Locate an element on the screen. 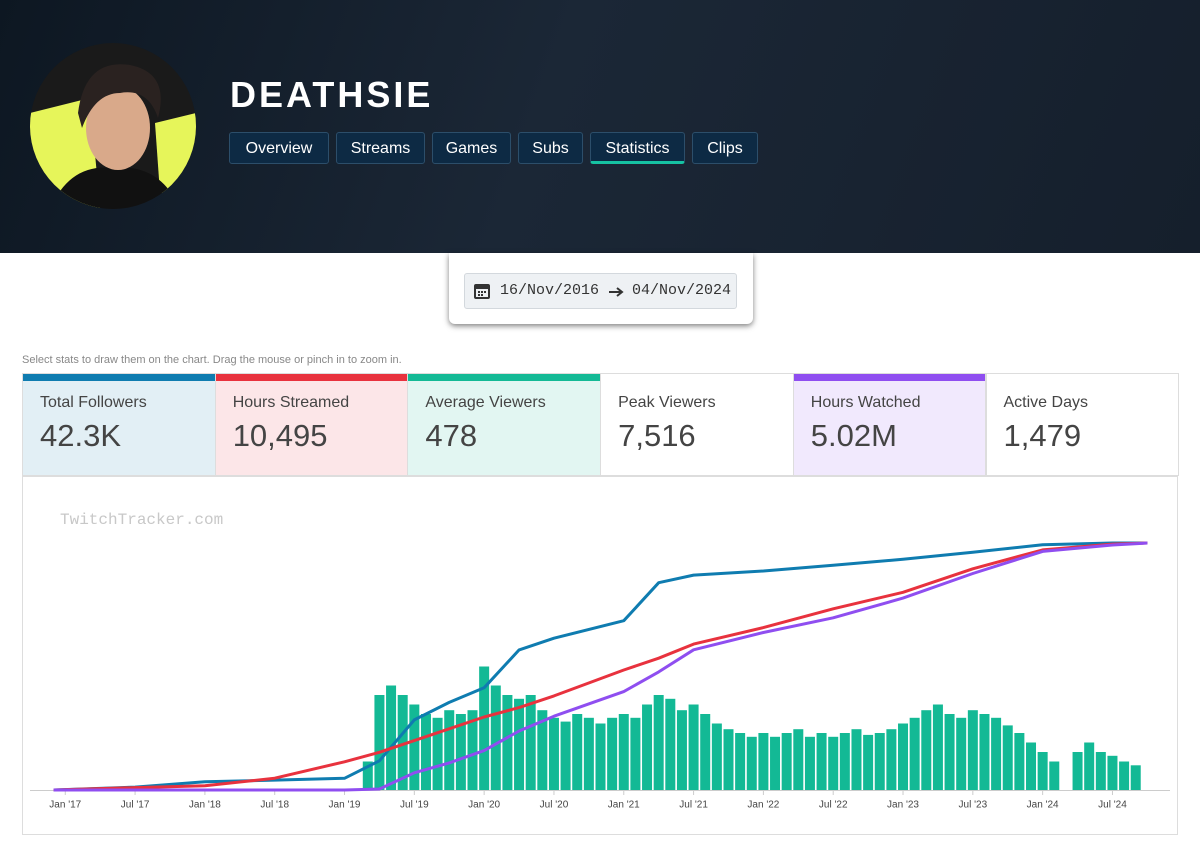 This screenshot has width=1200, height=841. stat-label: Average Viewers is located at coordinates (485, 402).